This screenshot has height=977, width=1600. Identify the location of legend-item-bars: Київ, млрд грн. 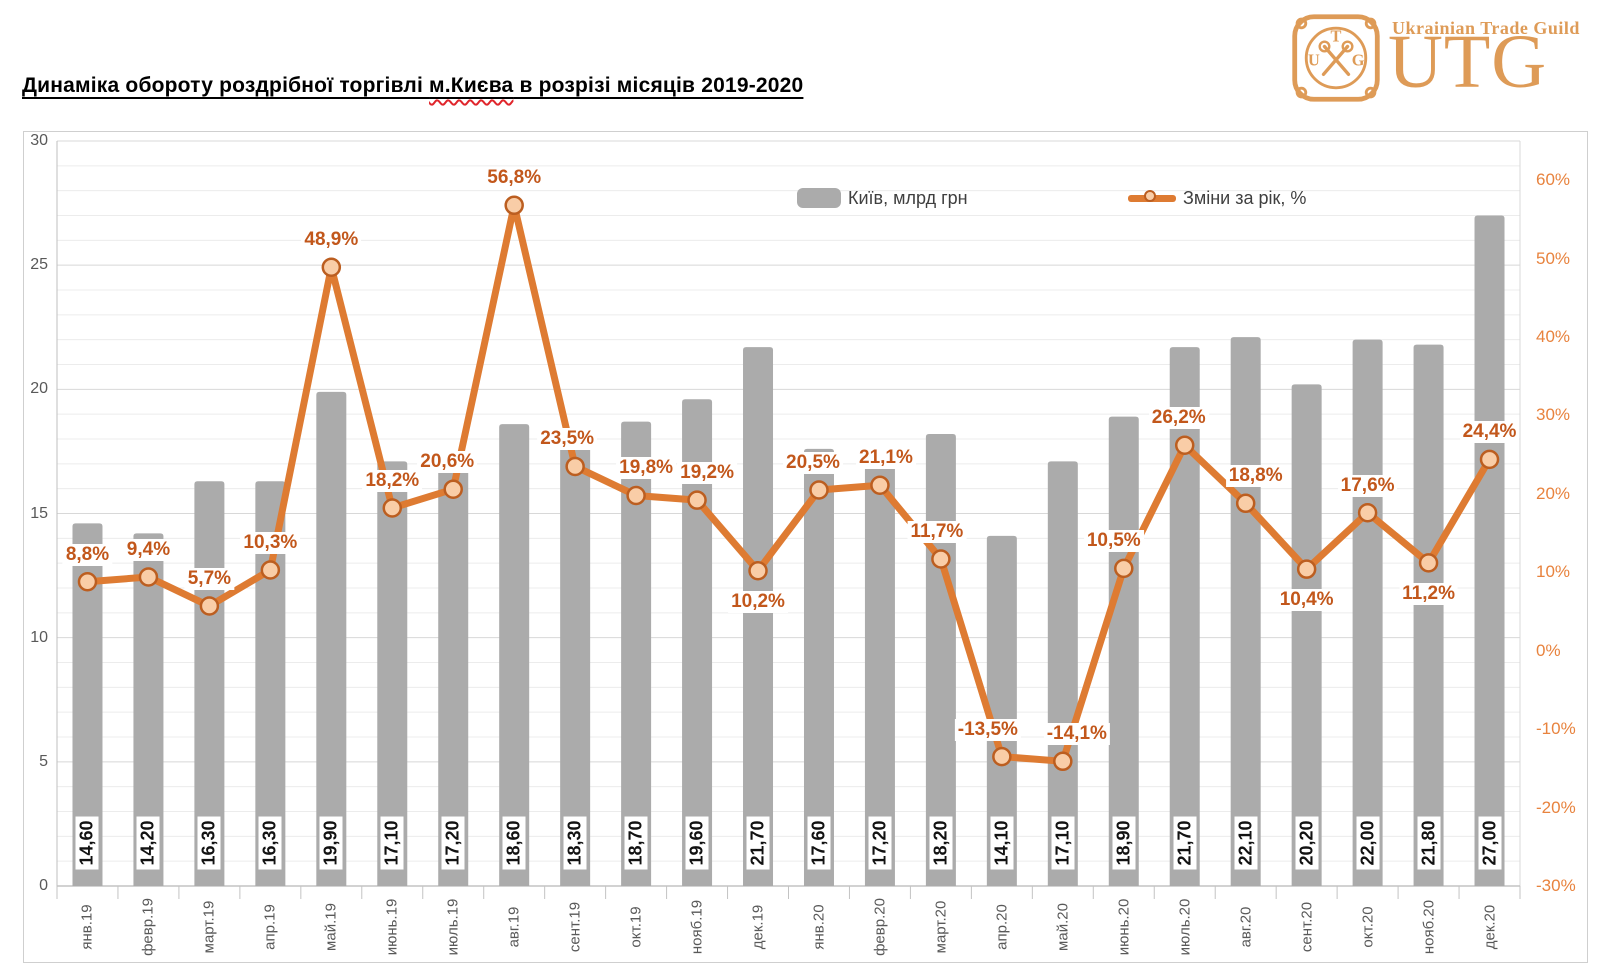
(882, 198).